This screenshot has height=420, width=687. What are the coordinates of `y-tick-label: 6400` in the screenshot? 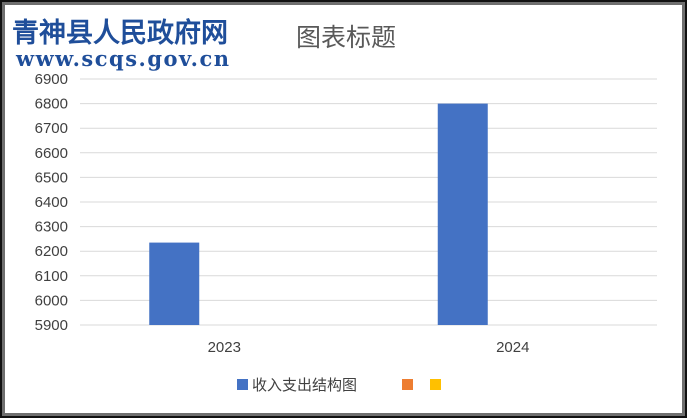 It's located at (51, 202).